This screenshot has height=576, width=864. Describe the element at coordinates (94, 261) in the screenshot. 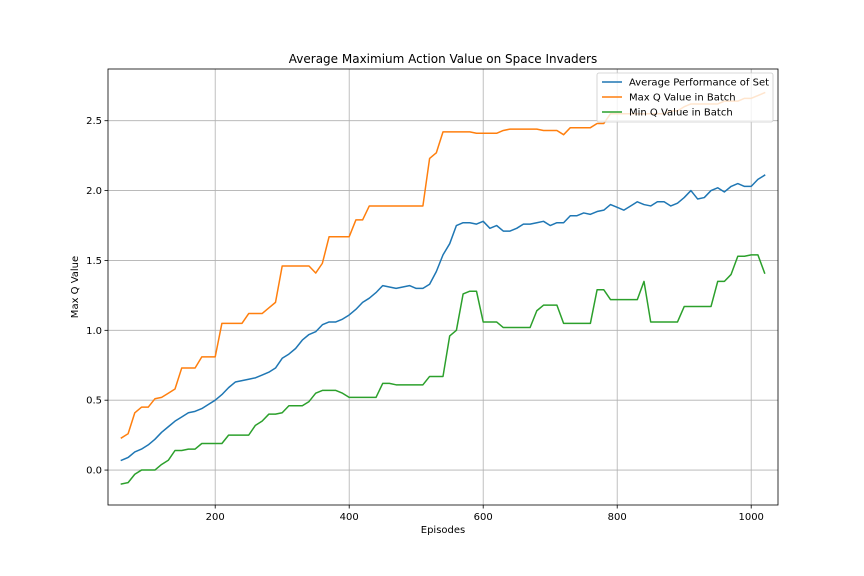

I see `y-tick-label: 1.5` at that location.